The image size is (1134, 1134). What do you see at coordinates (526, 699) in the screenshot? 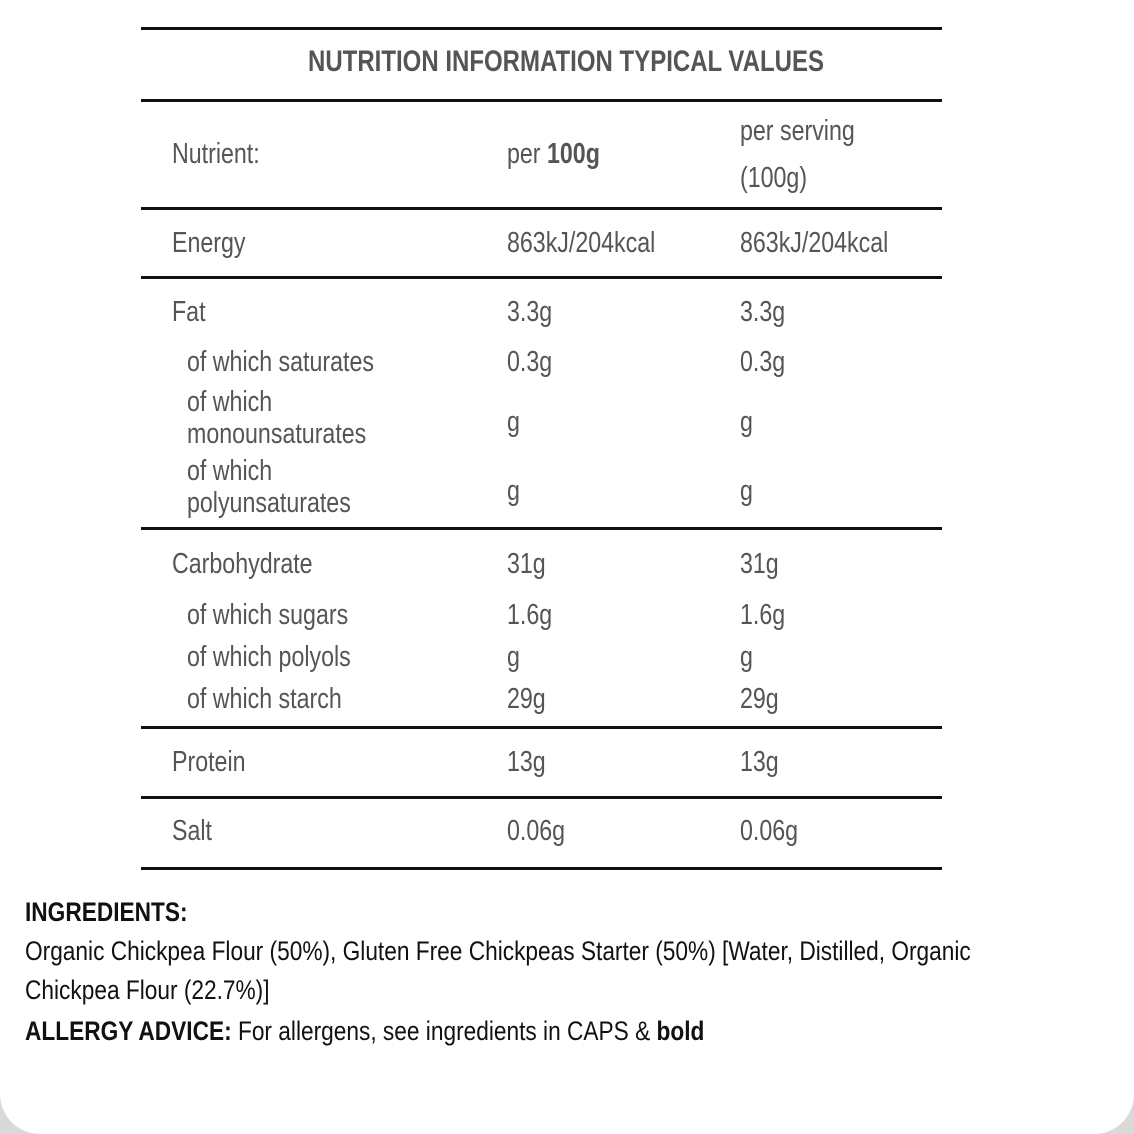
I see `row-per100: 29g` at bounding box center [526, 699].